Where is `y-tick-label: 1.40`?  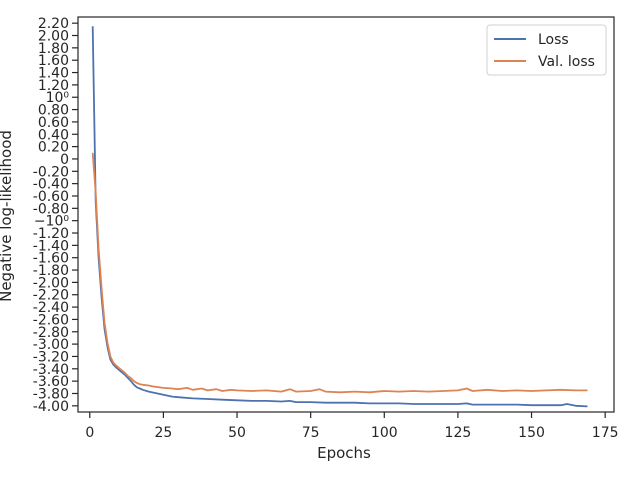
y-tick-label: 1.40 is located at coordinates (53, 74).